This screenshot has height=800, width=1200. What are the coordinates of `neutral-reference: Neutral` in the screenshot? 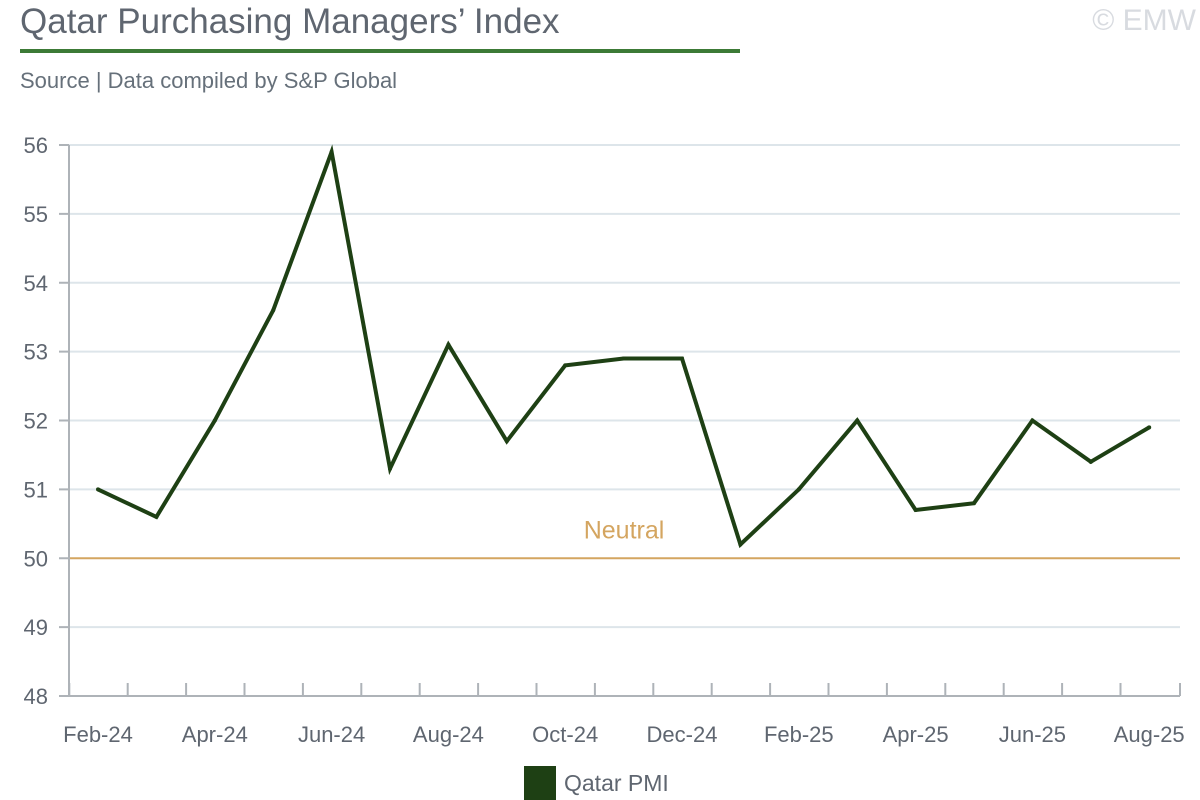 It's located at (624, 538).